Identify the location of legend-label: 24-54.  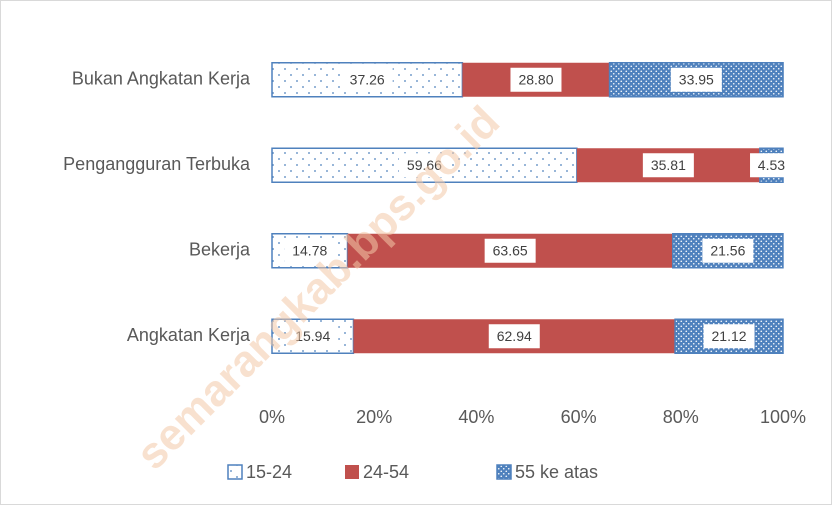
(386, 472).